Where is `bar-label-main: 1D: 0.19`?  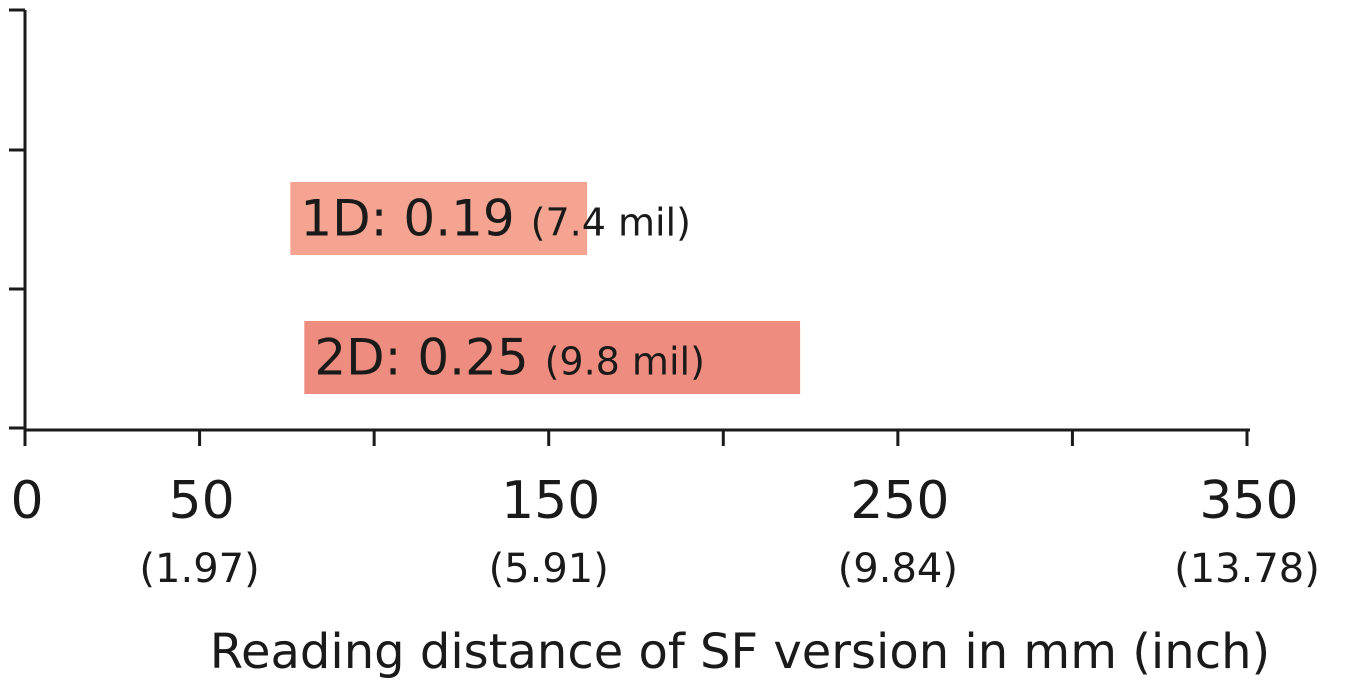 bar-label-main: 1D: 0.19 is located at coordinates (415, 219).